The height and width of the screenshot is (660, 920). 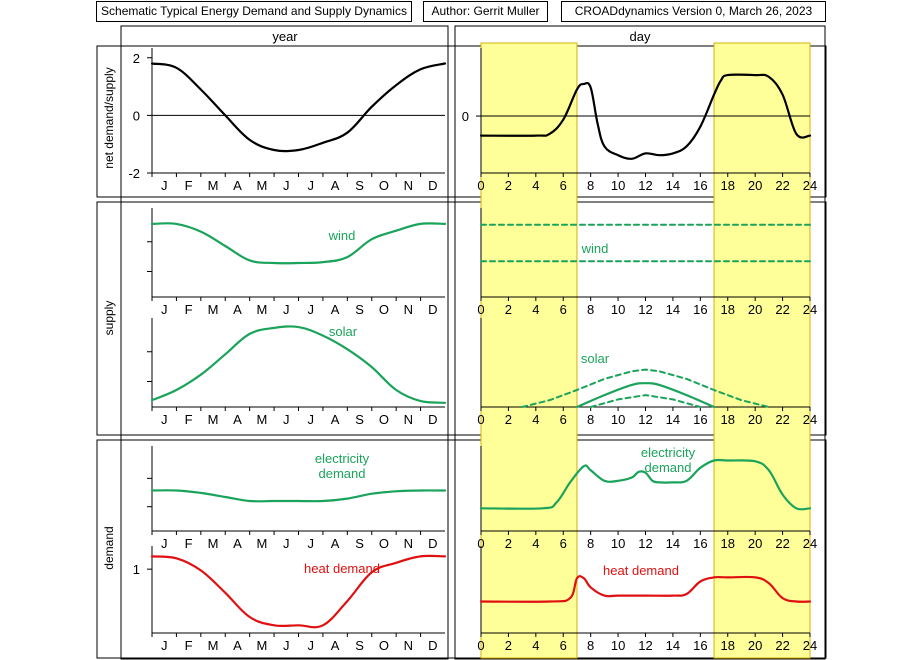 I want to click on net-year-month-label: N, so click(x=408, y=185).